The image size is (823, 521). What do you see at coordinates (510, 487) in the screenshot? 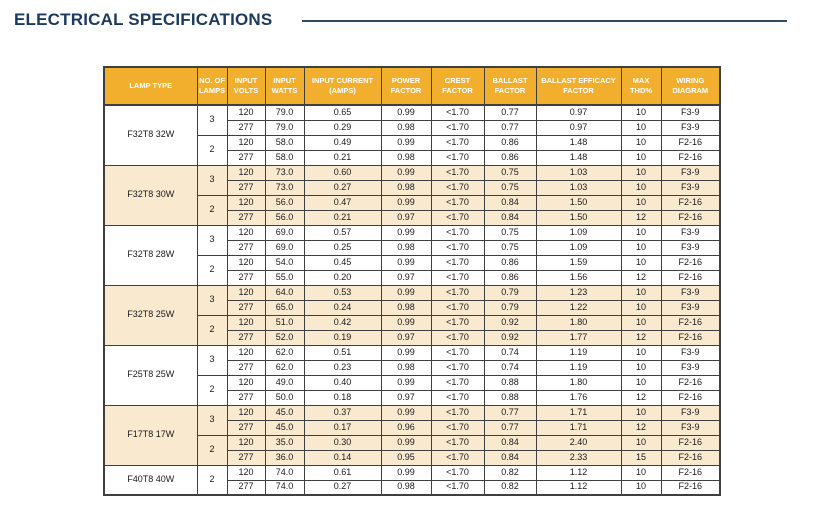
I see `cell-ballast-factor: 0.82` at bounding box center [510, 487].